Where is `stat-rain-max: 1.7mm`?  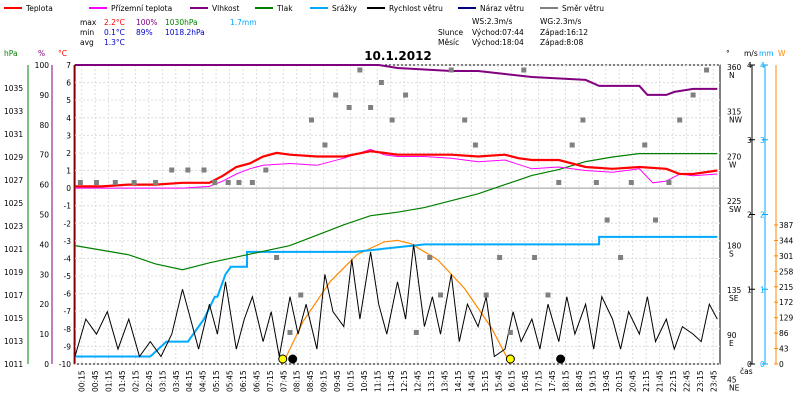 stat-rain-max: 1.7mm is located at coordinates (243, 22).